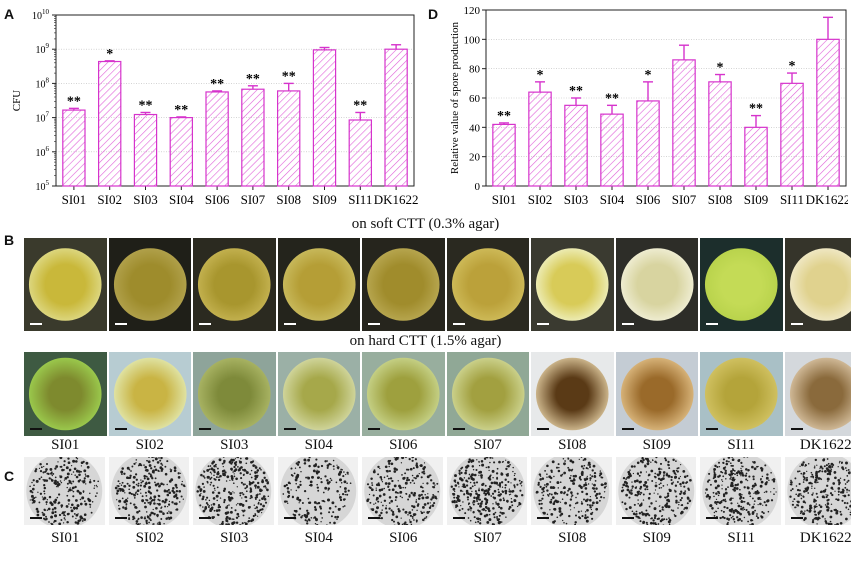  What do you see at coordinates (64, 491) in the screenshot?
I see `fruiting-plate-si01` at bounding box center [64, 491].